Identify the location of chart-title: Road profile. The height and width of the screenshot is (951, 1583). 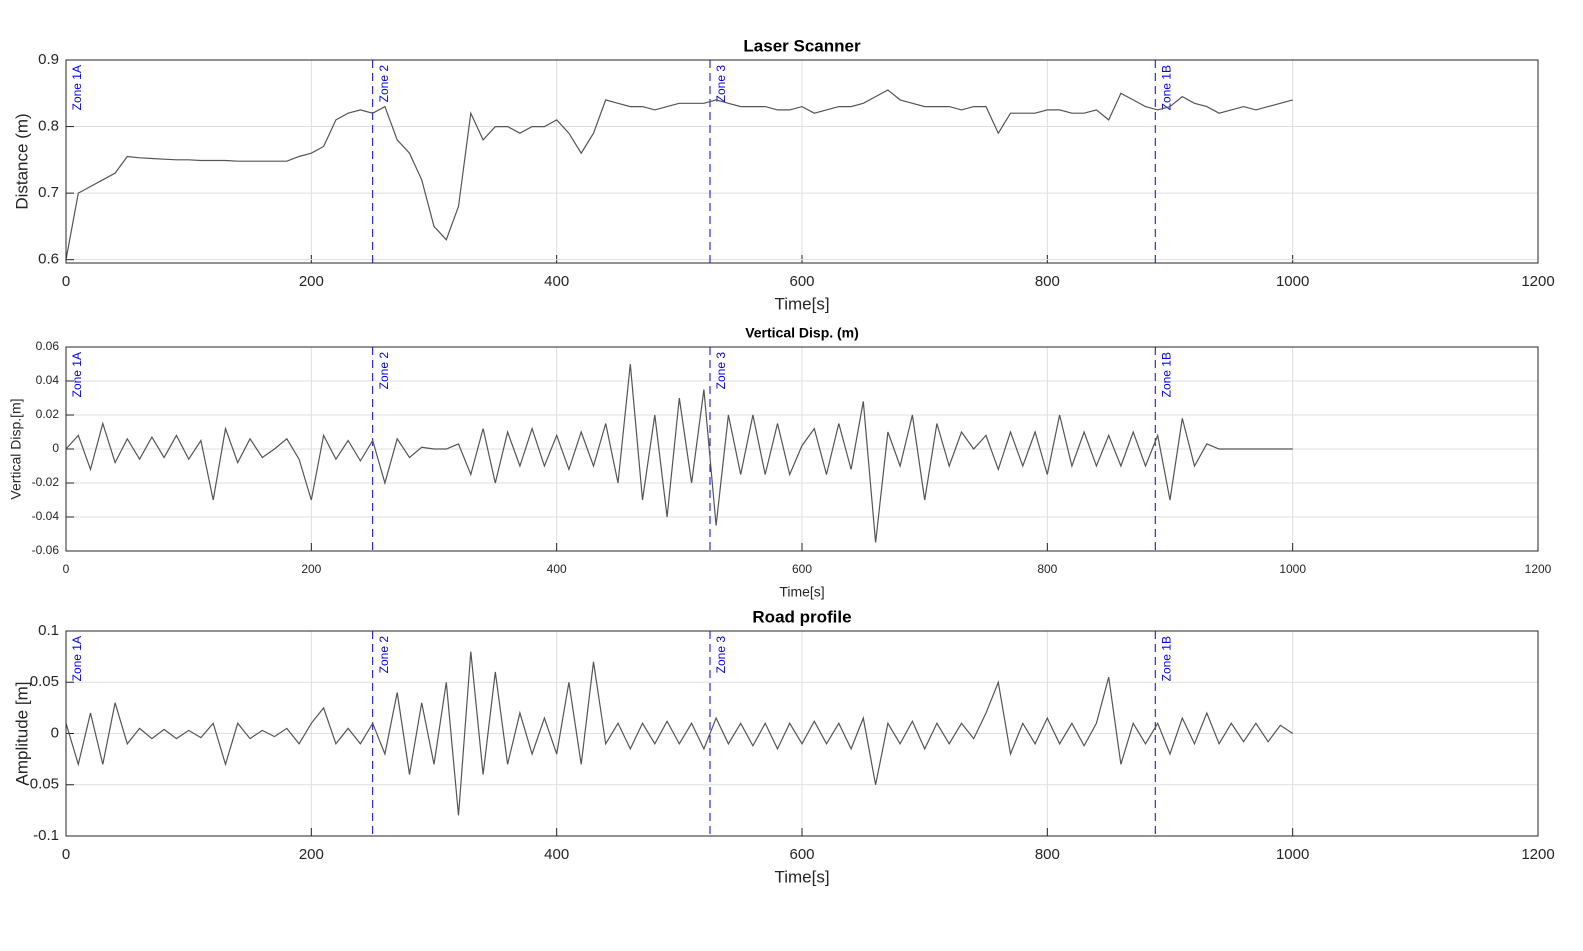
(801, 616).